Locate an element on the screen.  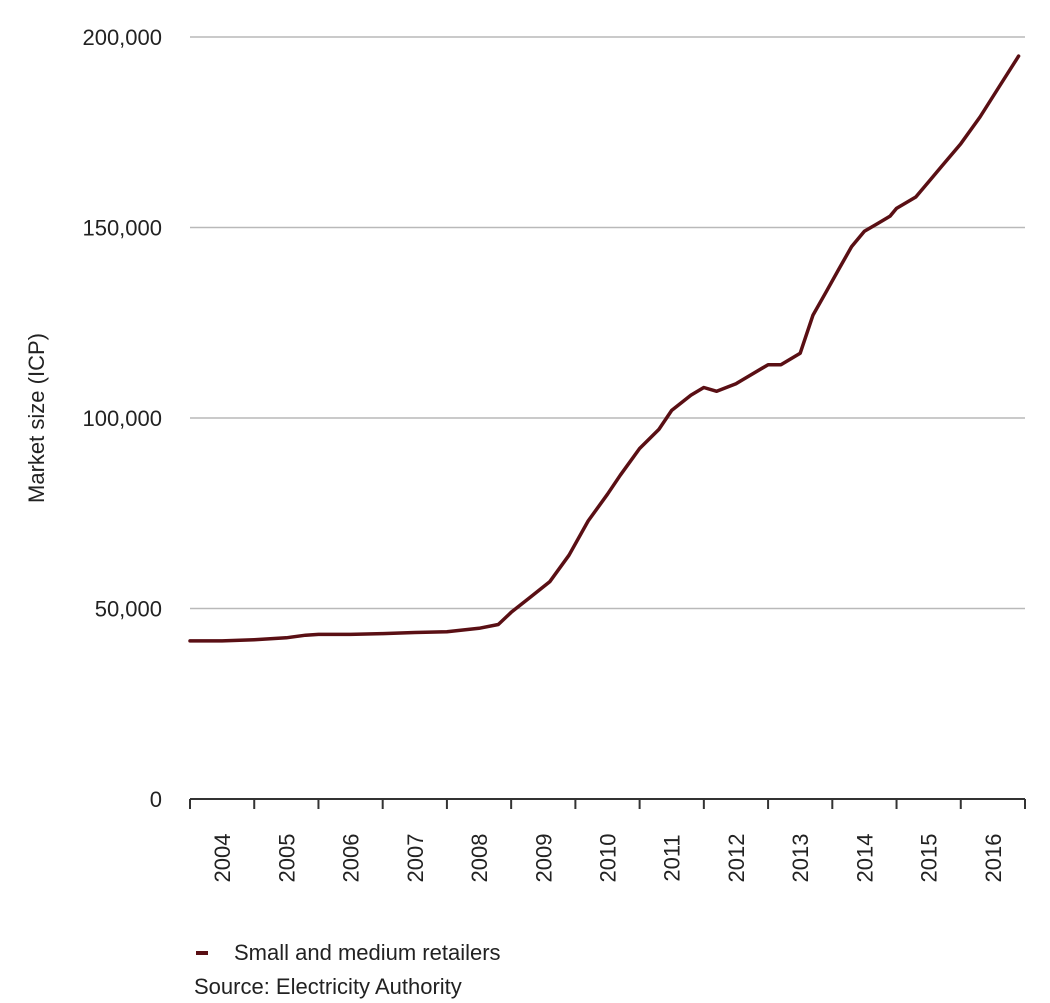
y-axis-ticks: 0 50,000 100,000 150,000 200,000 is located at coordinates (122, 418).